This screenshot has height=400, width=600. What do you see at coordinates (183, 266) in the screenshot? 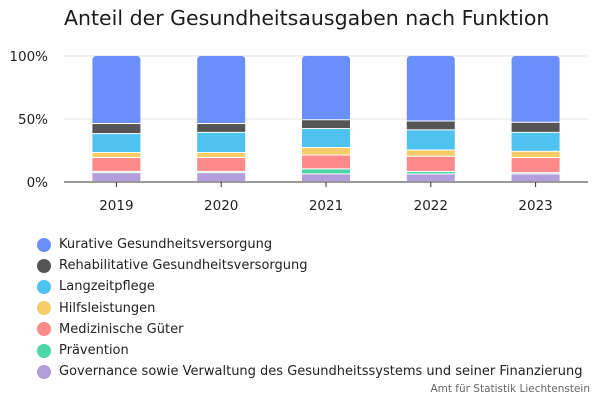
I see `legend-label: Rehabilitative Gesundheitsversorgung` at bounding box center [183, 266].